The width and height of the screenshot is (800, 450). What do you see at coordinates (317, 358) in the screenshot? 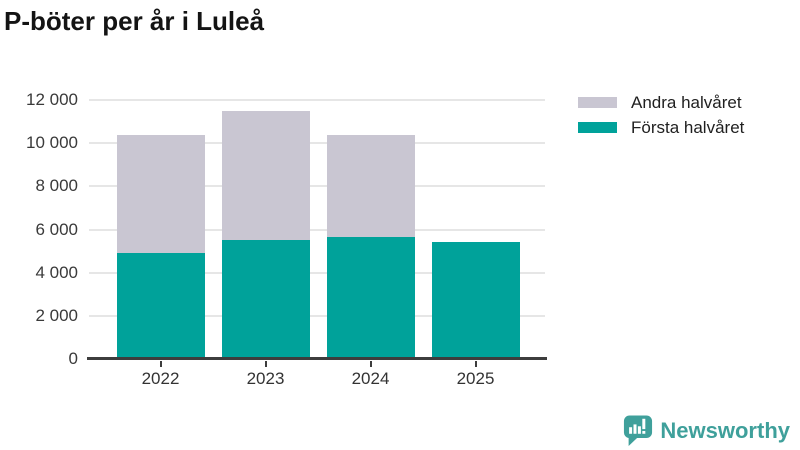
I see `x-axis-line` at bounding box center [317, 358].